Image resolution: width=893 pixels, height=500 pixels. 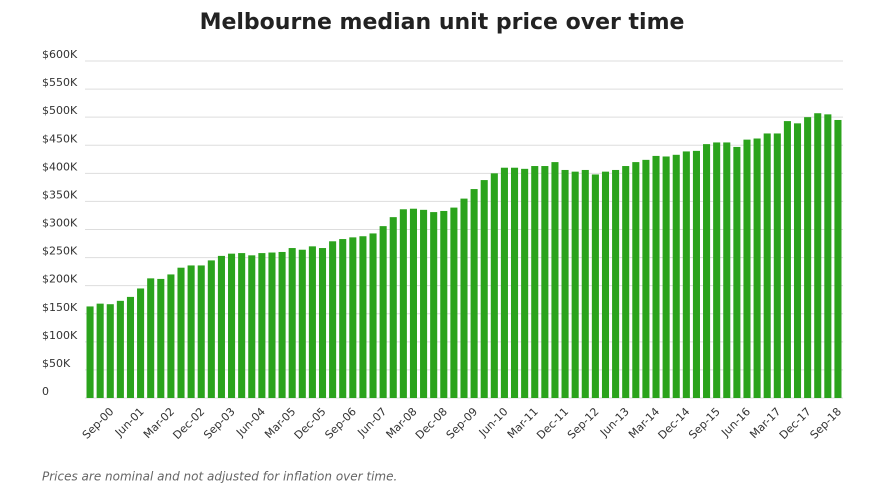 I want to click on x-tick-label: Dec-14, so click(x=674, y=423).